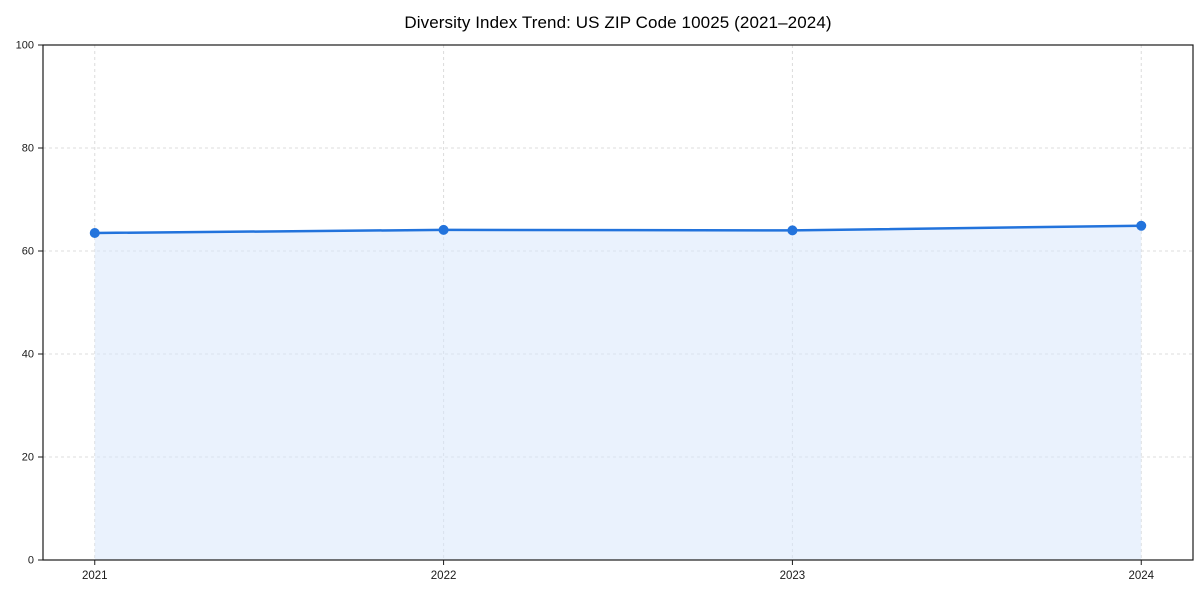  I want to click on y-axis-tick-label: 0, so click(31, 561).